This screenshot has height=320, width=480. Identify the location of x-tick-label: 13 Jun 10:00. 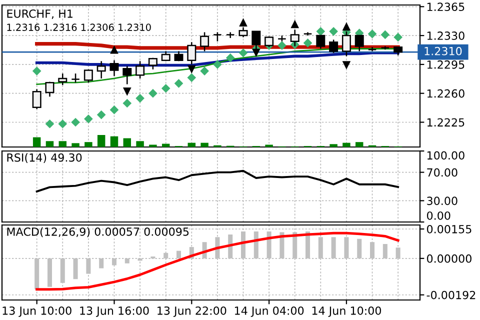
(37, 311).